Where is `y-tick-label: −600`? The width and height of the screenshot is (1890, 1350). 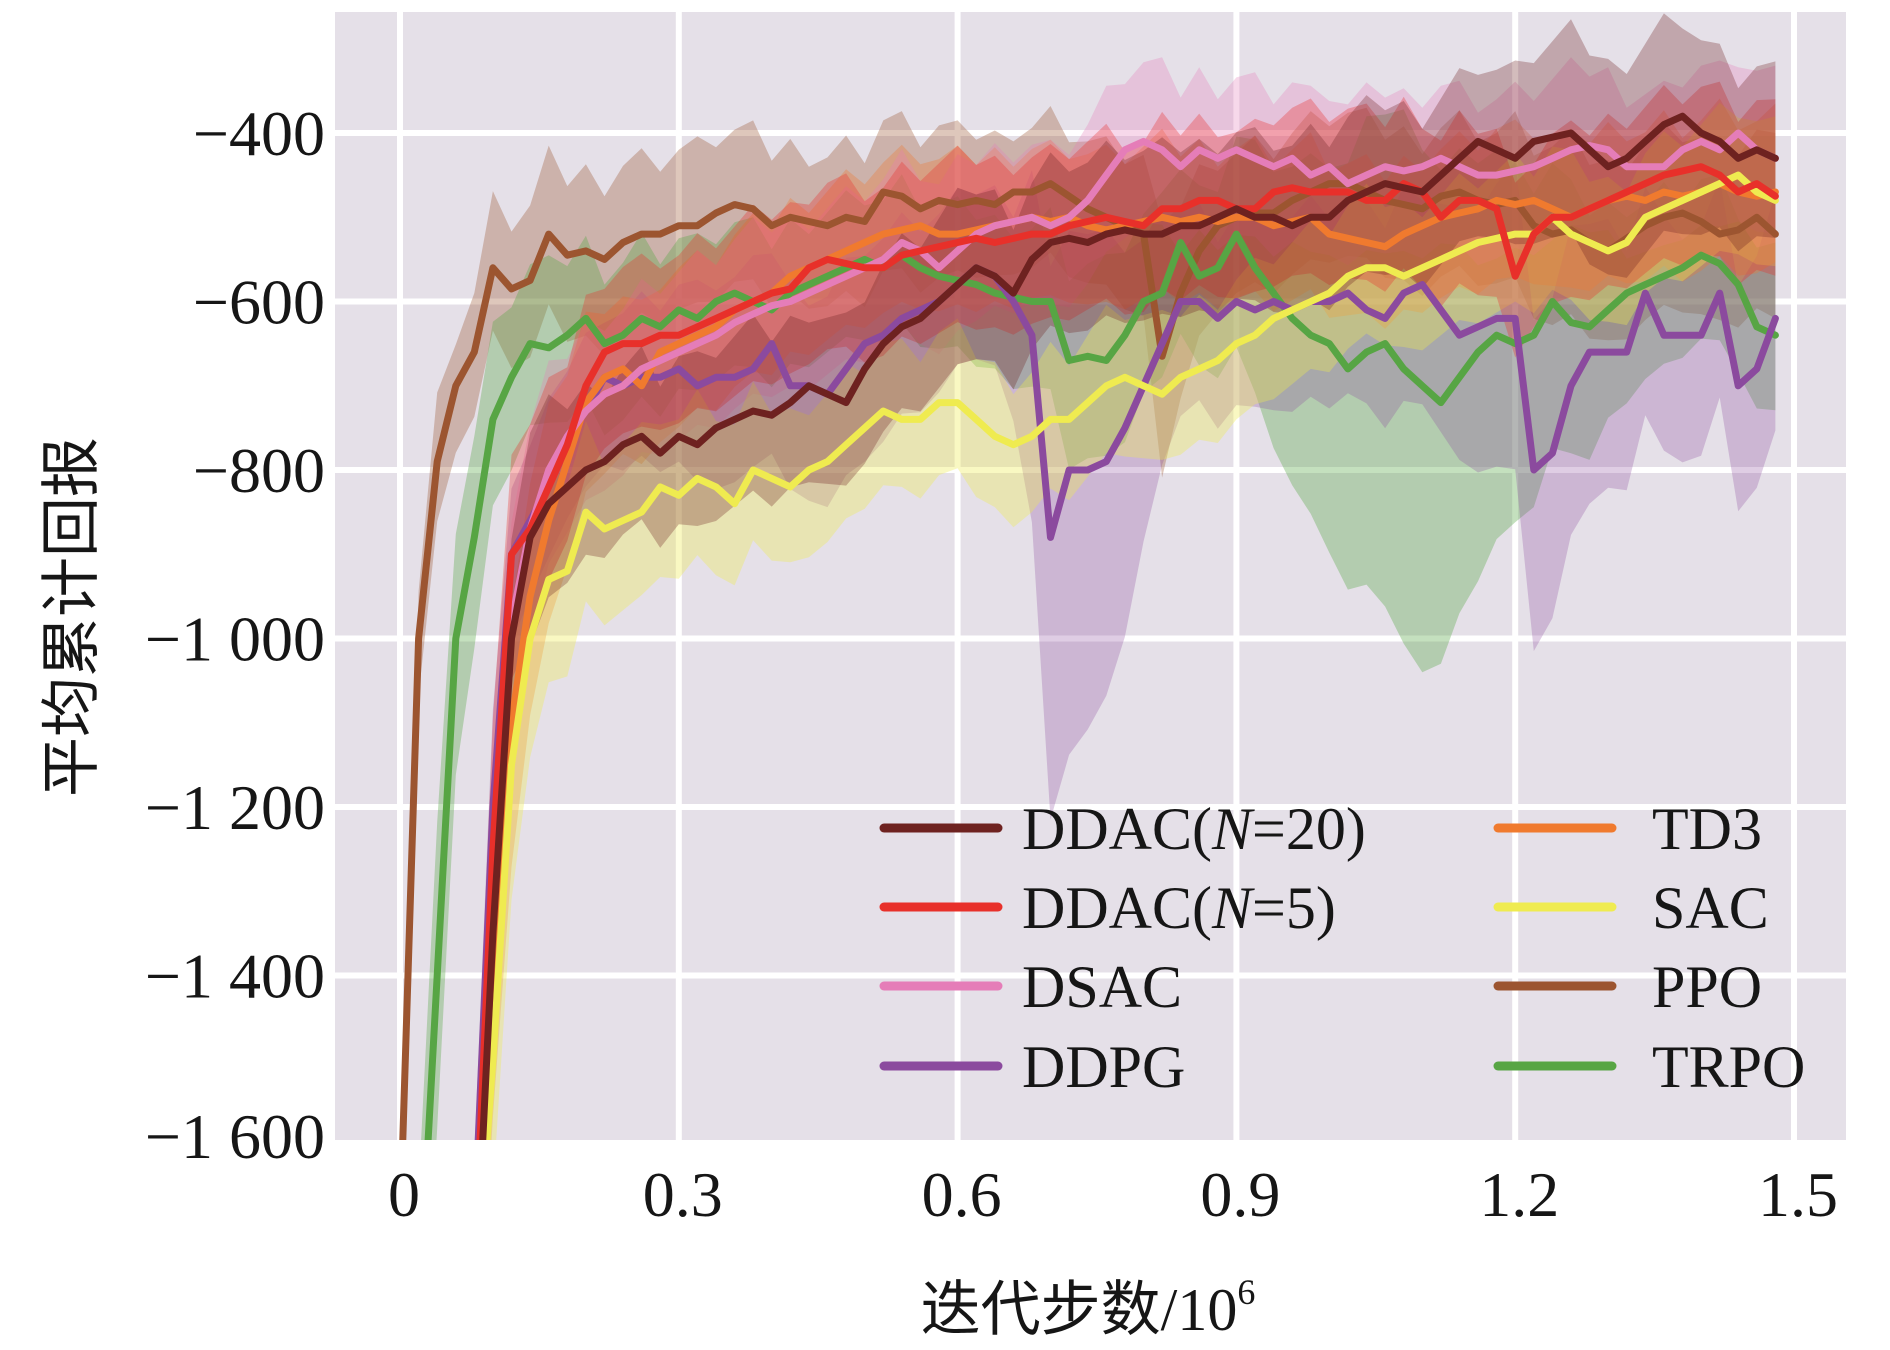 y-tick-label: −600 is located at coordinates (259, 302).